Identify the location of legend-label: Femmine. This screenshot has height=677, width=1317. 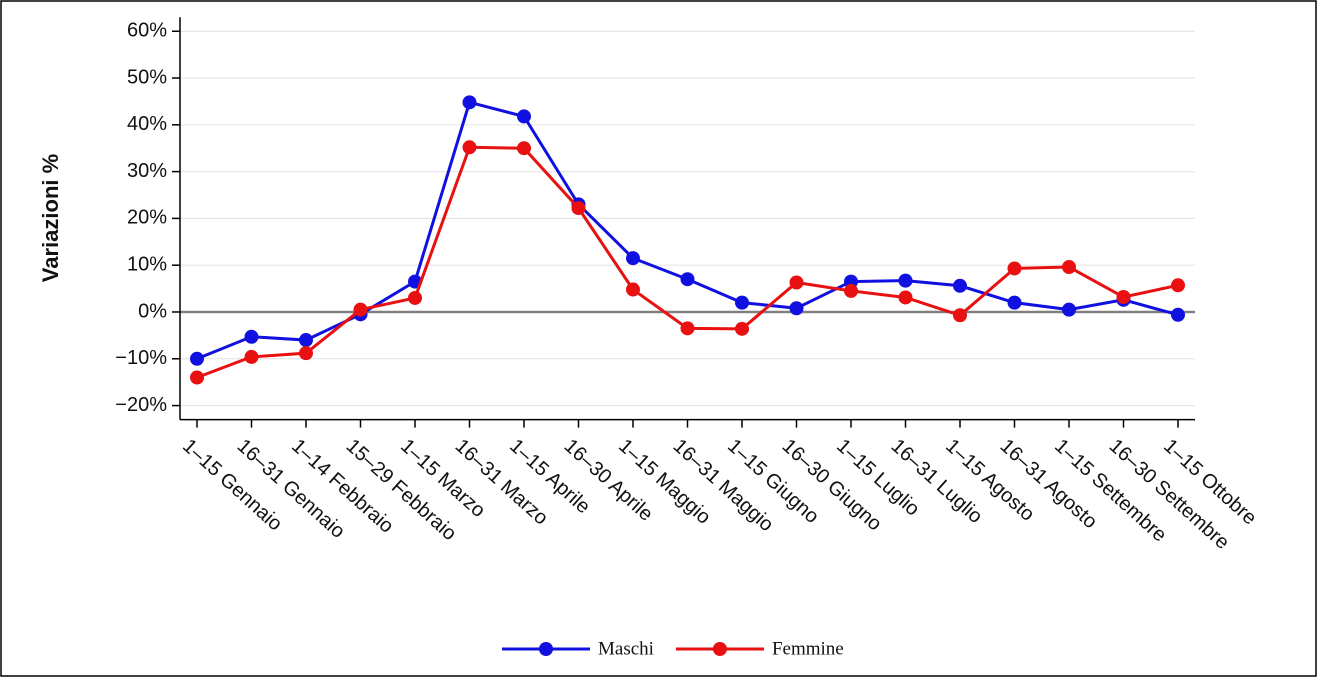
(808, 648).